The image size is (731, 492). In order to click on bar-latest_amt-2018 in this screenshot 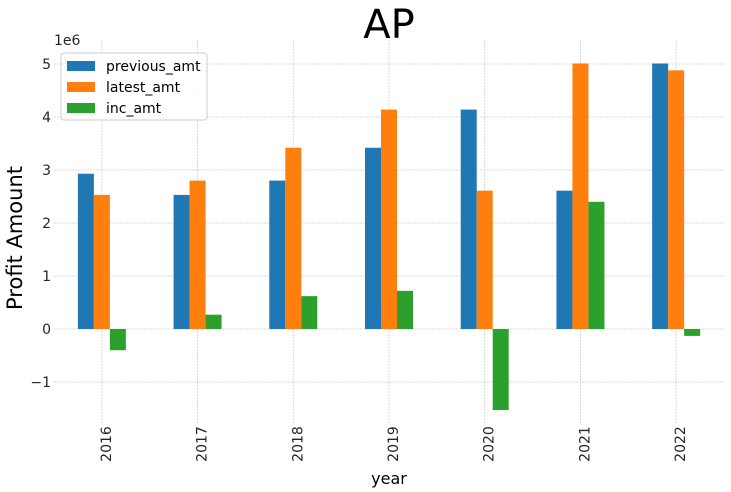, I will do `click(293, 238)`.